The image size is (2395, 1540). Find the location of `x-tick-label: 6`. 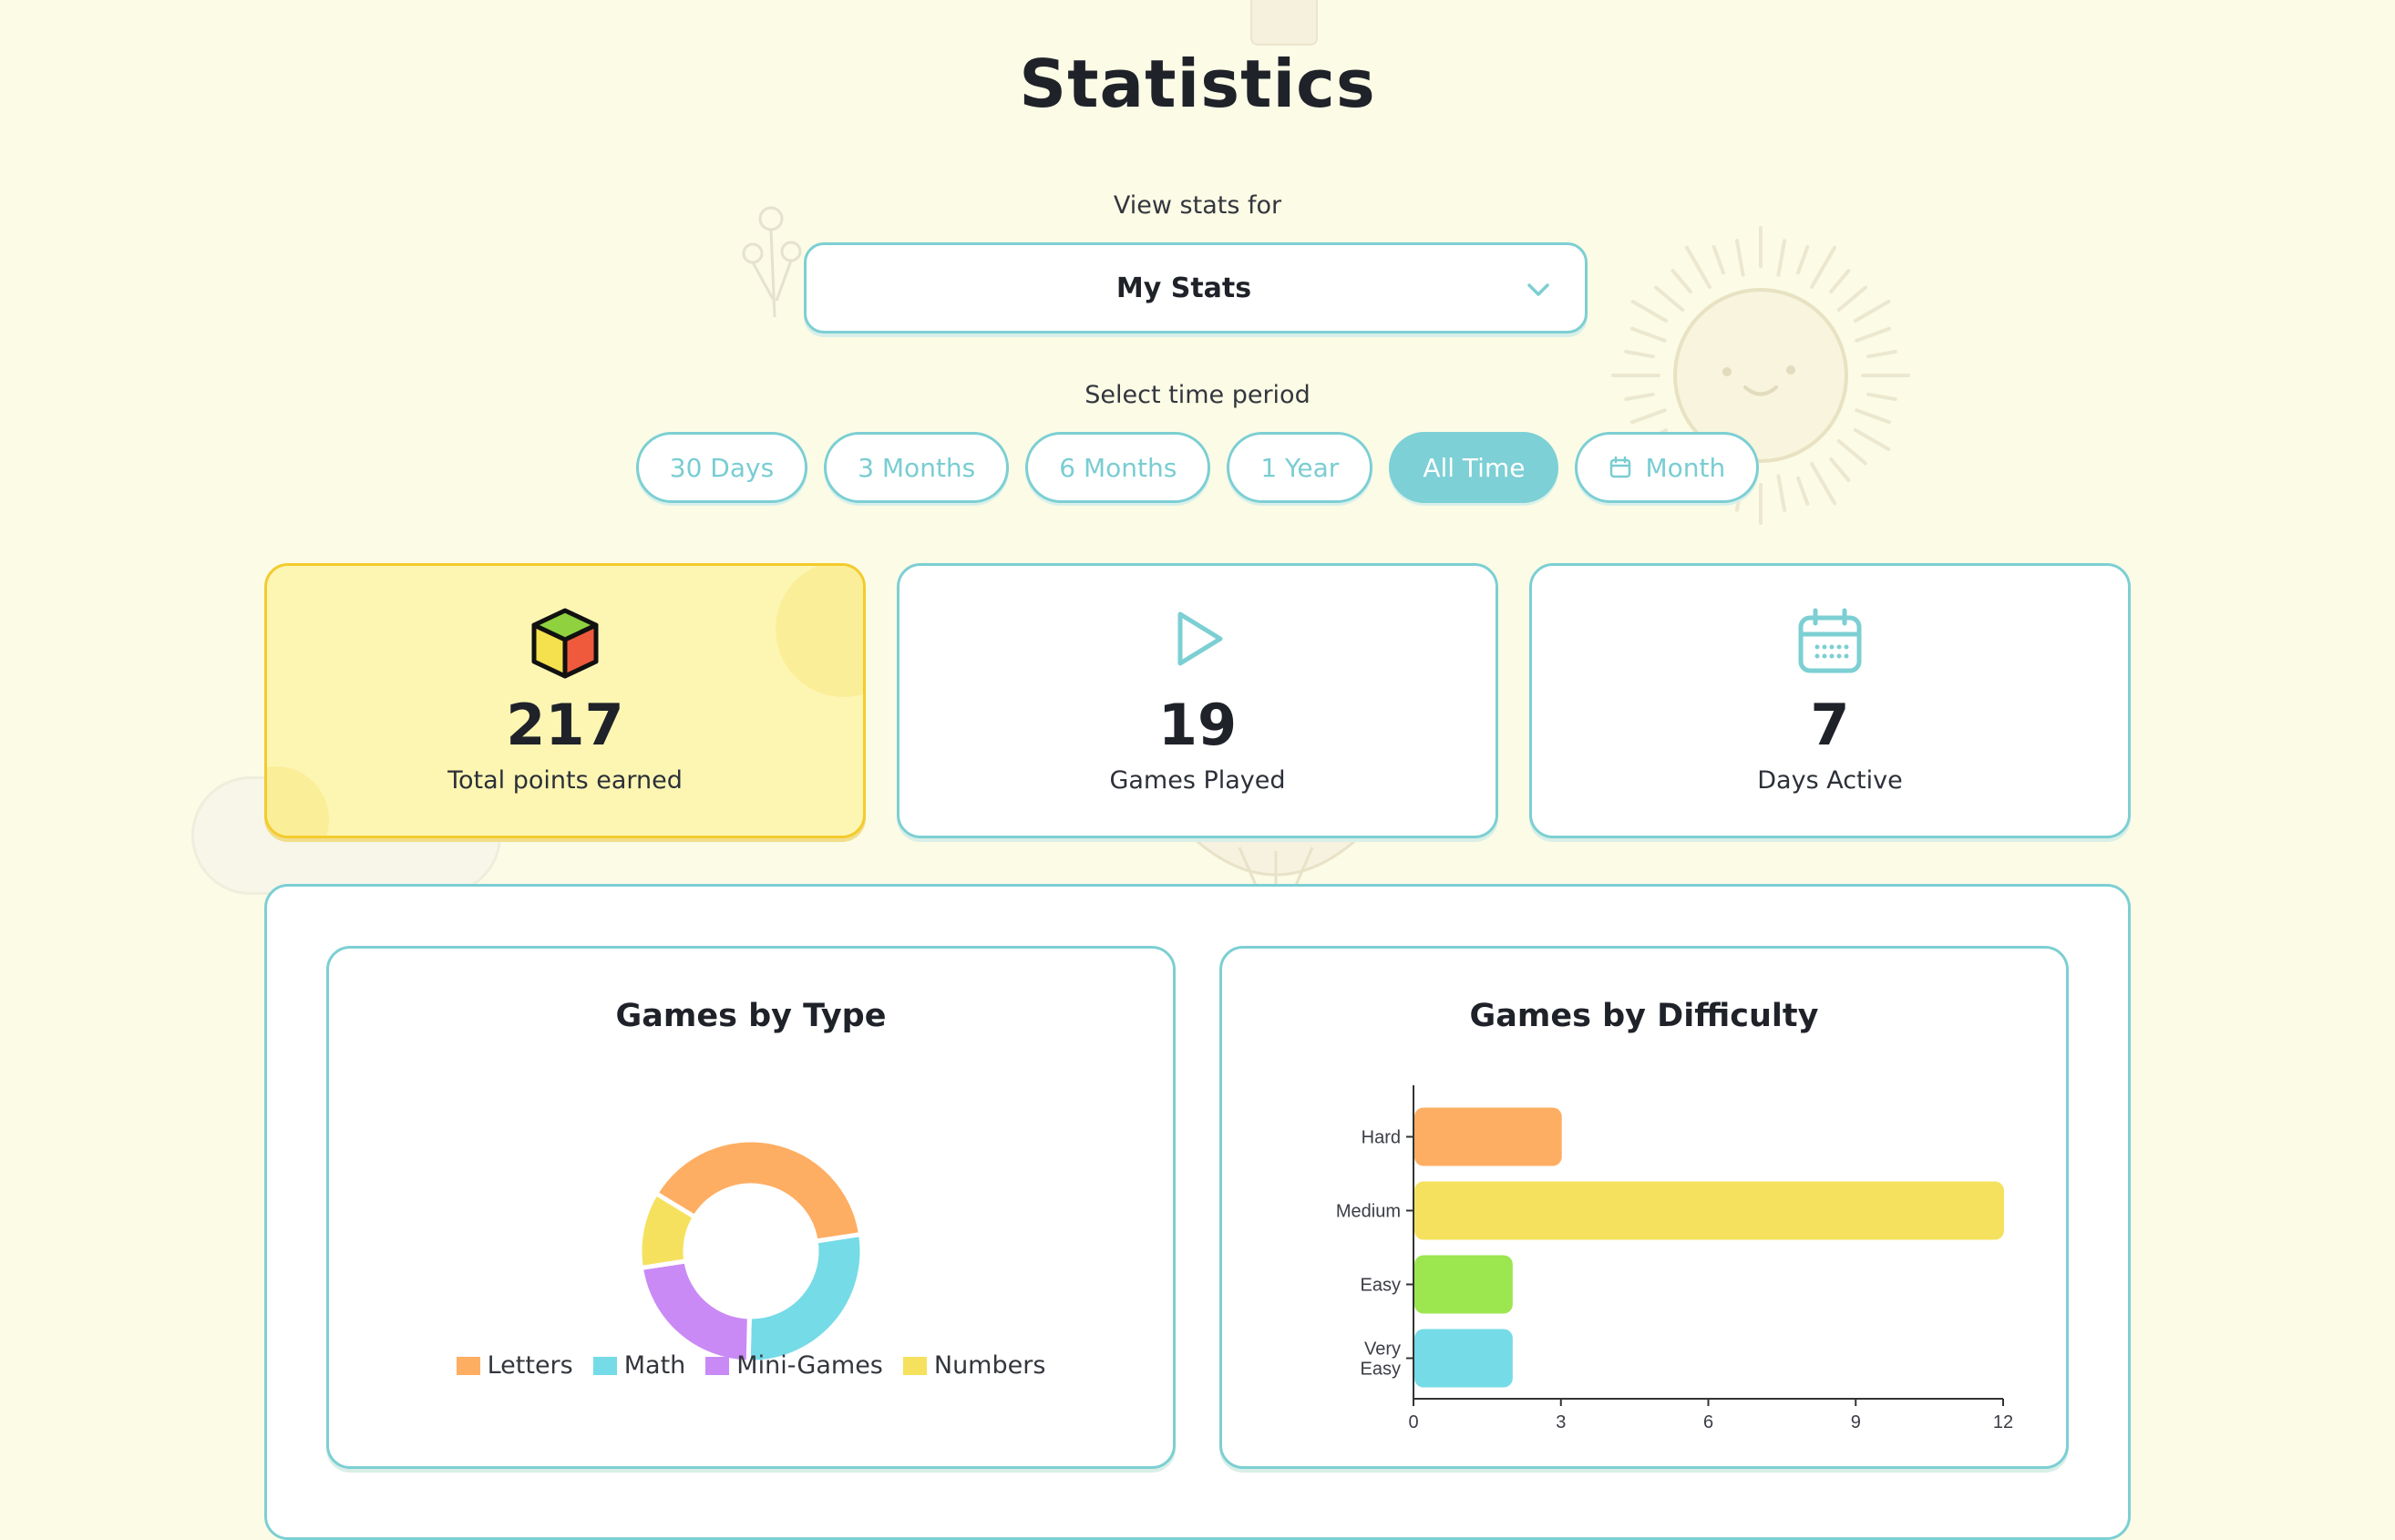

x-tick-label: 6 is located at coordinates (1708, 1422).